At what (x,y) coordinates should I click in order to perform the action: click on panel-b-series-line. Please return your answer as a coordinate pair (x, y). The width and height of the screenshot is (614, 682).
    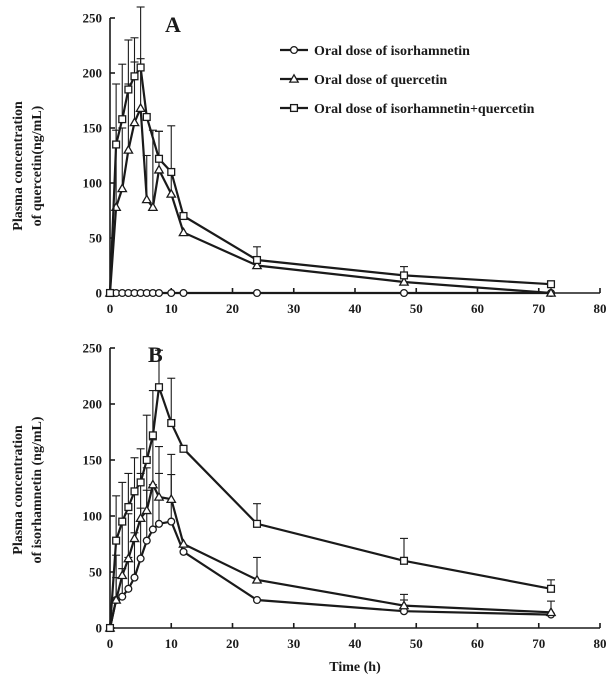
    Looking at the image, I should click on (330, 574).